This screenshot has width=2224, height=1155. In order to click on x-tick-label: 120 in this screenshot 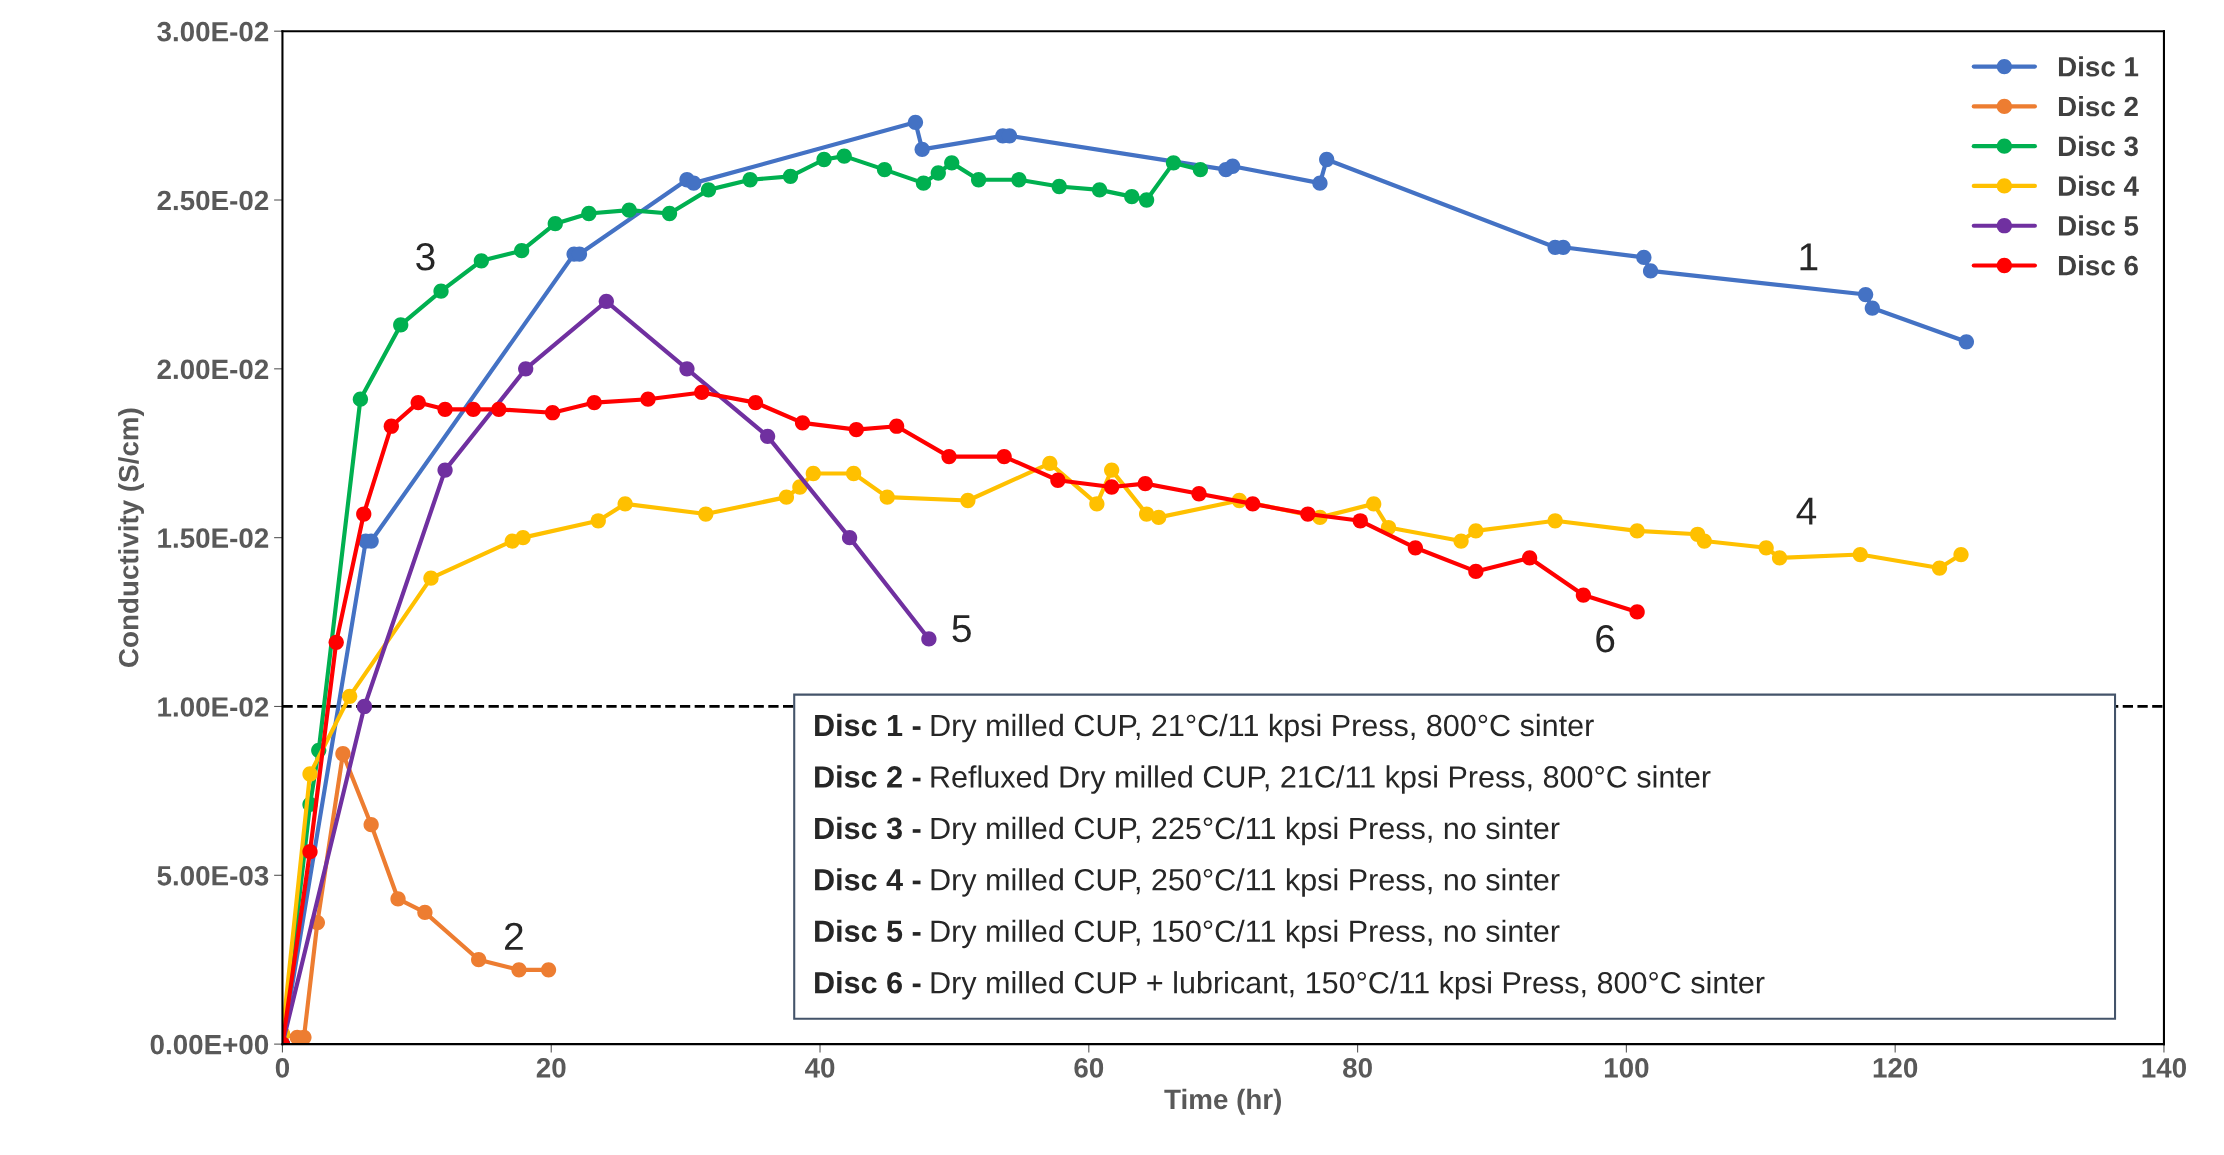, I will do `click(1895, 1068)`.